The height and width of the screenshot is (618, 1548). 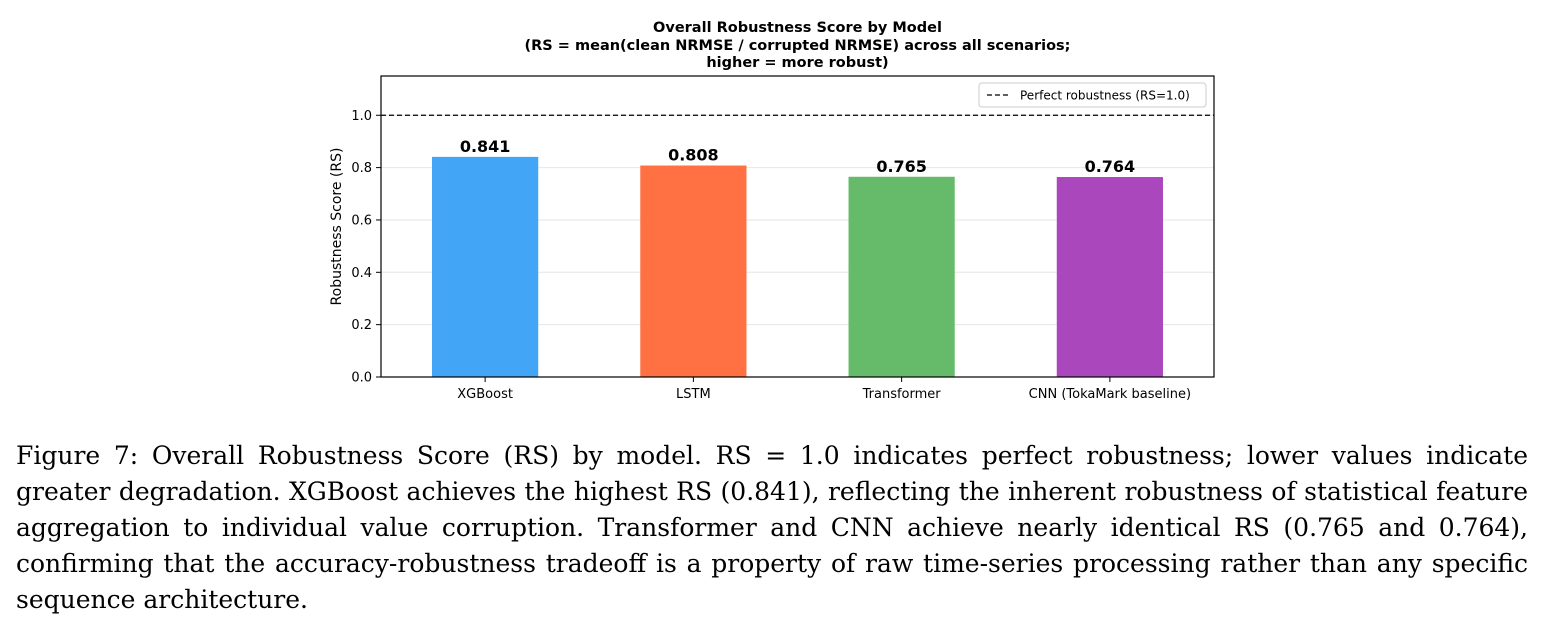 I want to click on legend-label: Perfect robustness (RS=1.0), so click(x=1105, y=96).